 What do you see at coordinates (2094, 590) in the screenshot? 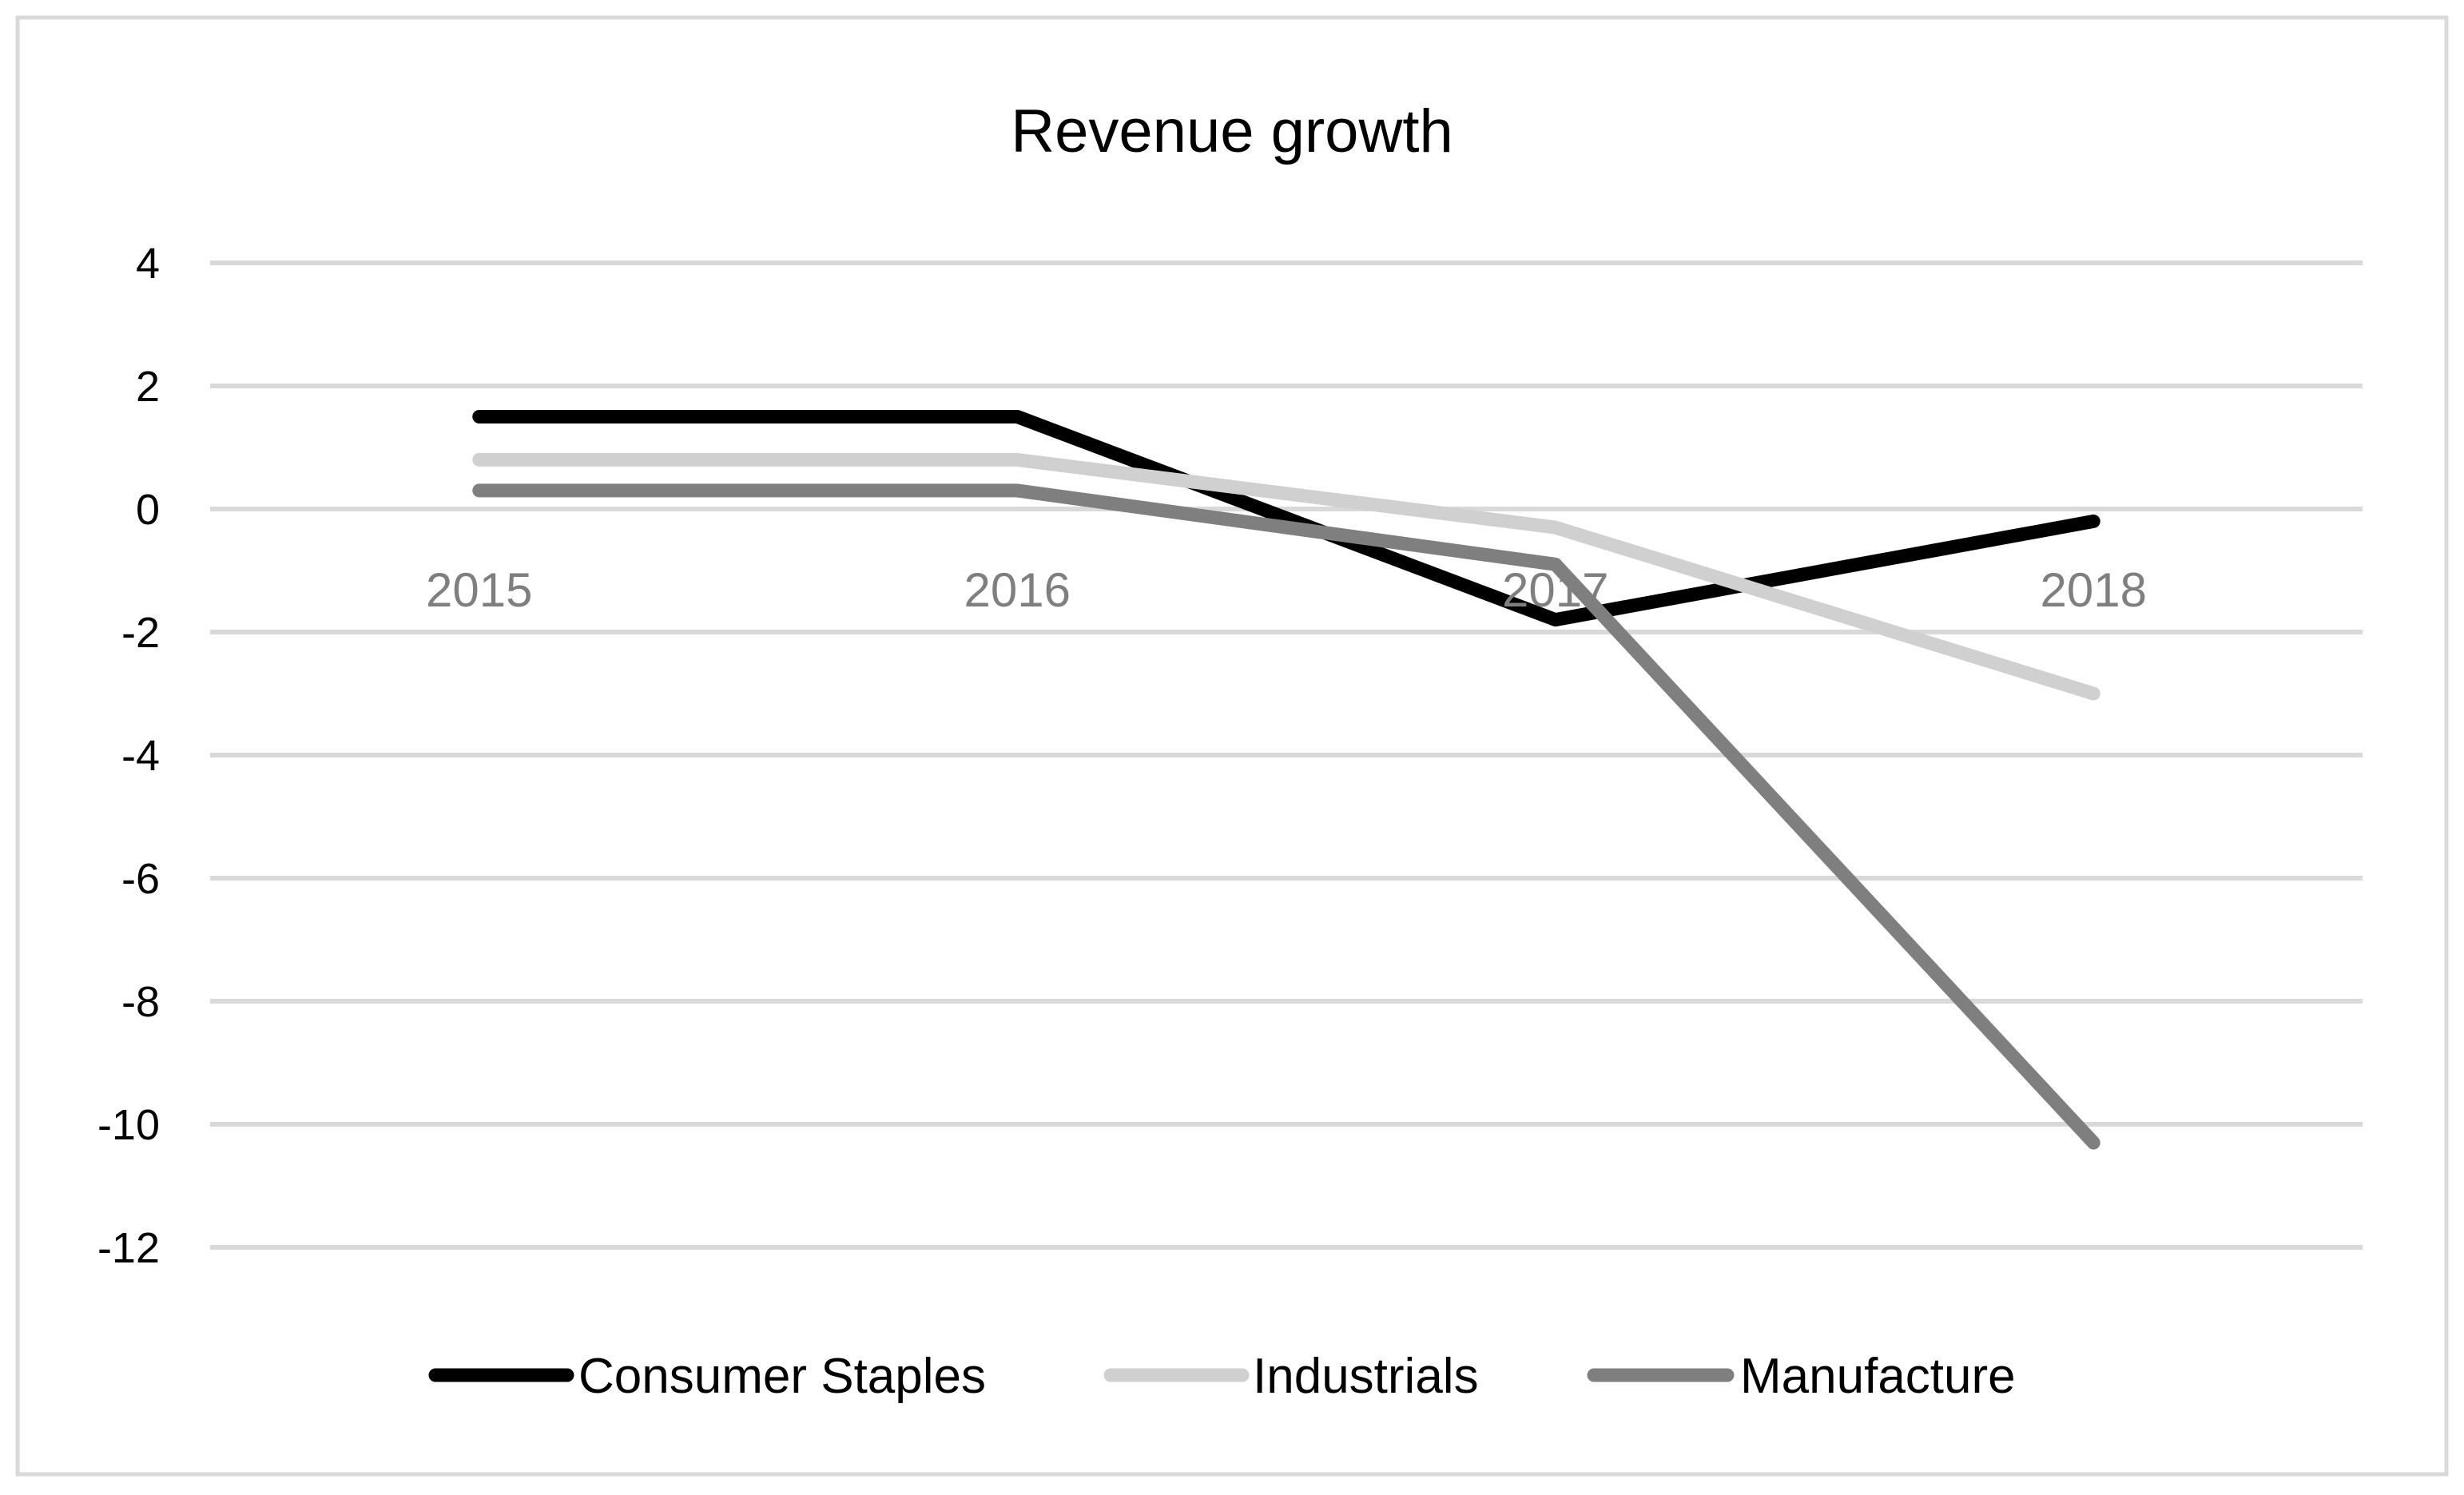
I see `x-tick-label: 2018` at bounding box center [2094, 590].